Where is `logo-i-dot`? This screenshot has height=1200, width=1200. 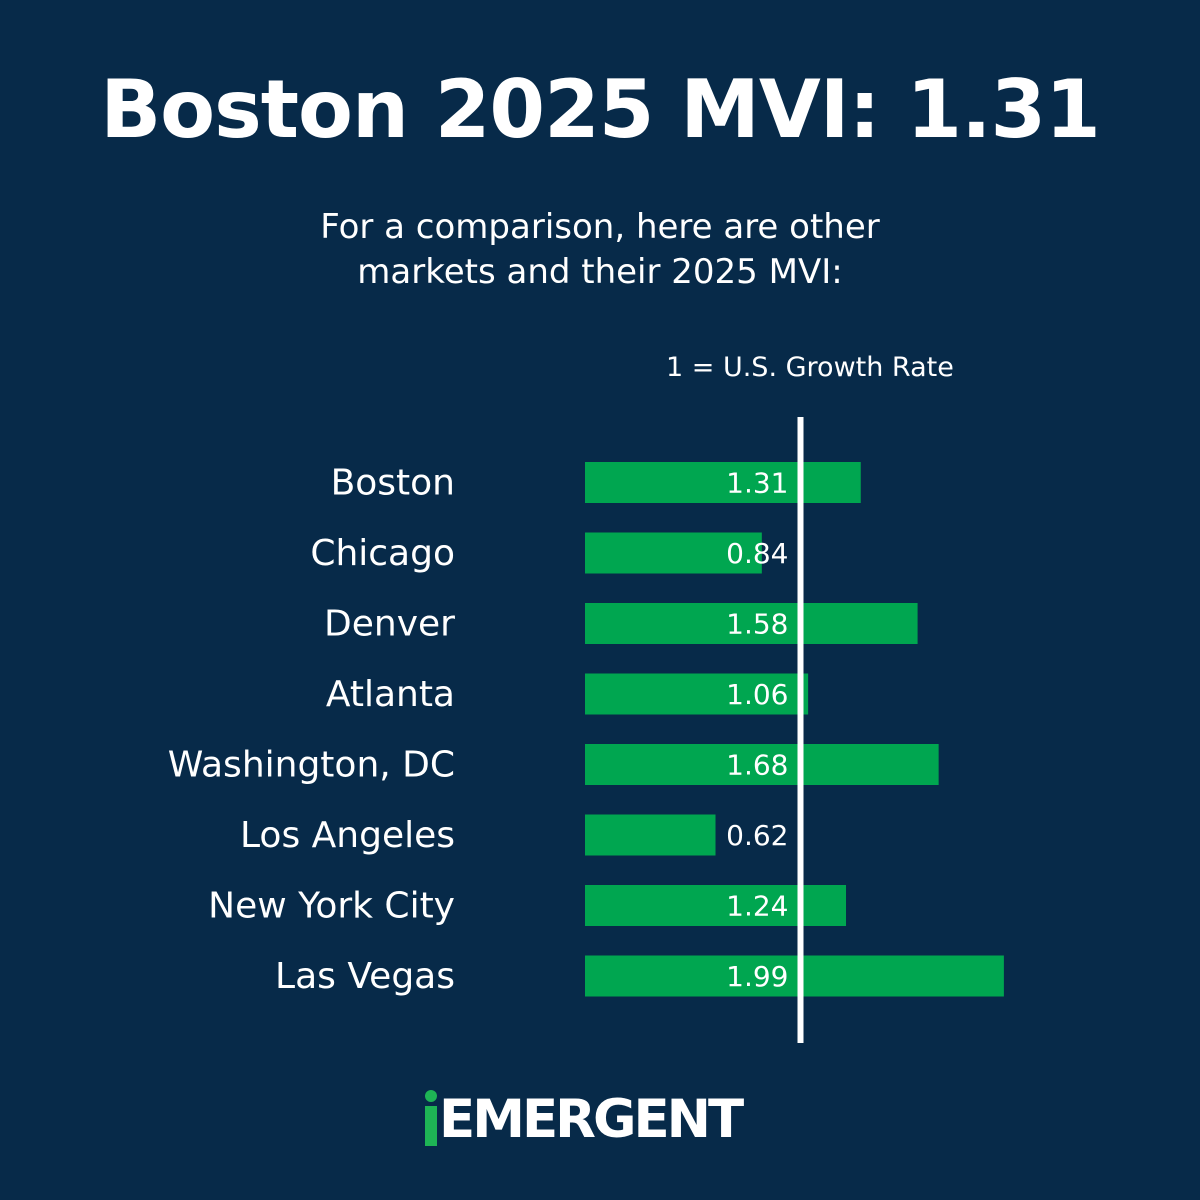 logo-i-dot is located at coordinates (431, 1096).